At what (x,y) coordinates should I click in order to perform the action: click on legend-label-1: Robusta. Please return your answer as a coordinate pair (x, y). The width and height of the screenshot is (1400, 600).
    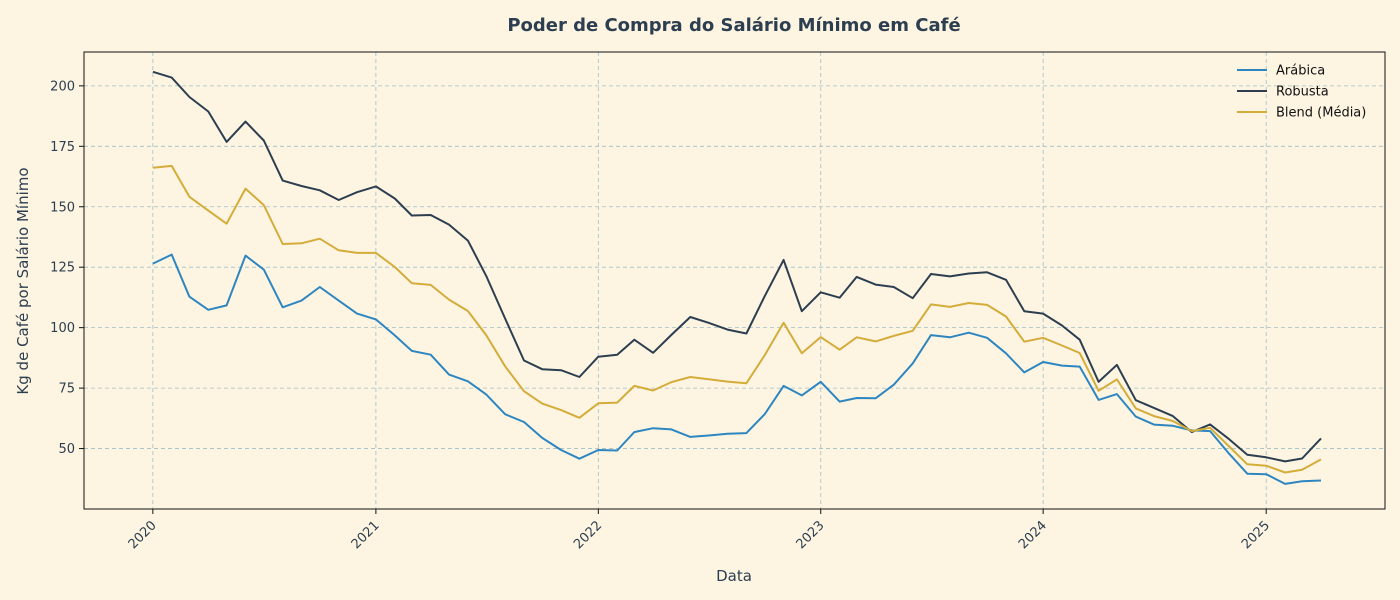
    Looking at the image, I should click on (1302, 92).